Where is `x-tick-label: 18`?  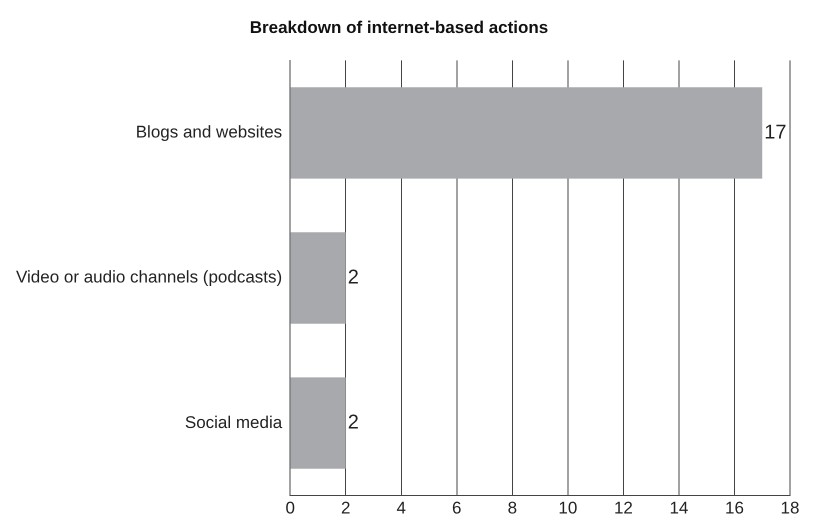
x-tick-label: 18 is located at coordinates (790, 508).